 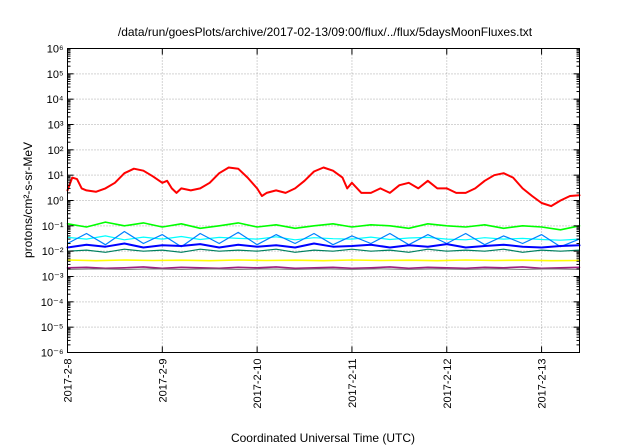 I want to click on x-tick-label: 2017-2-12, so click(x=448, y=384).